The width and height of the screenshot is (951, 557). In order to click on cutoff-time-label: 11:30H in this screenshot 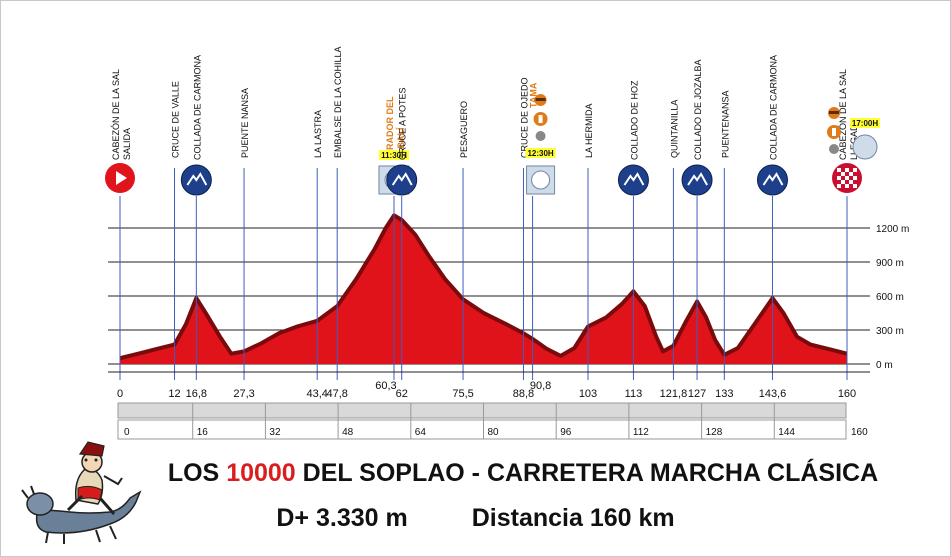, I will do `click(394, 155)`.